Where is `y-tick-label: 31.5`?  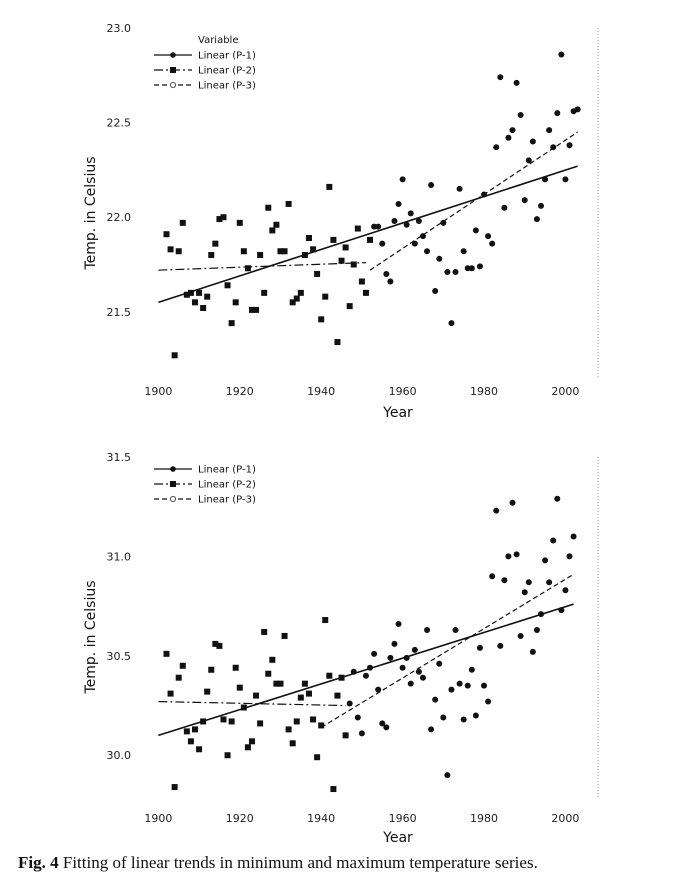 y-tick-label: 31.5 is located at coordinates (119, 457).